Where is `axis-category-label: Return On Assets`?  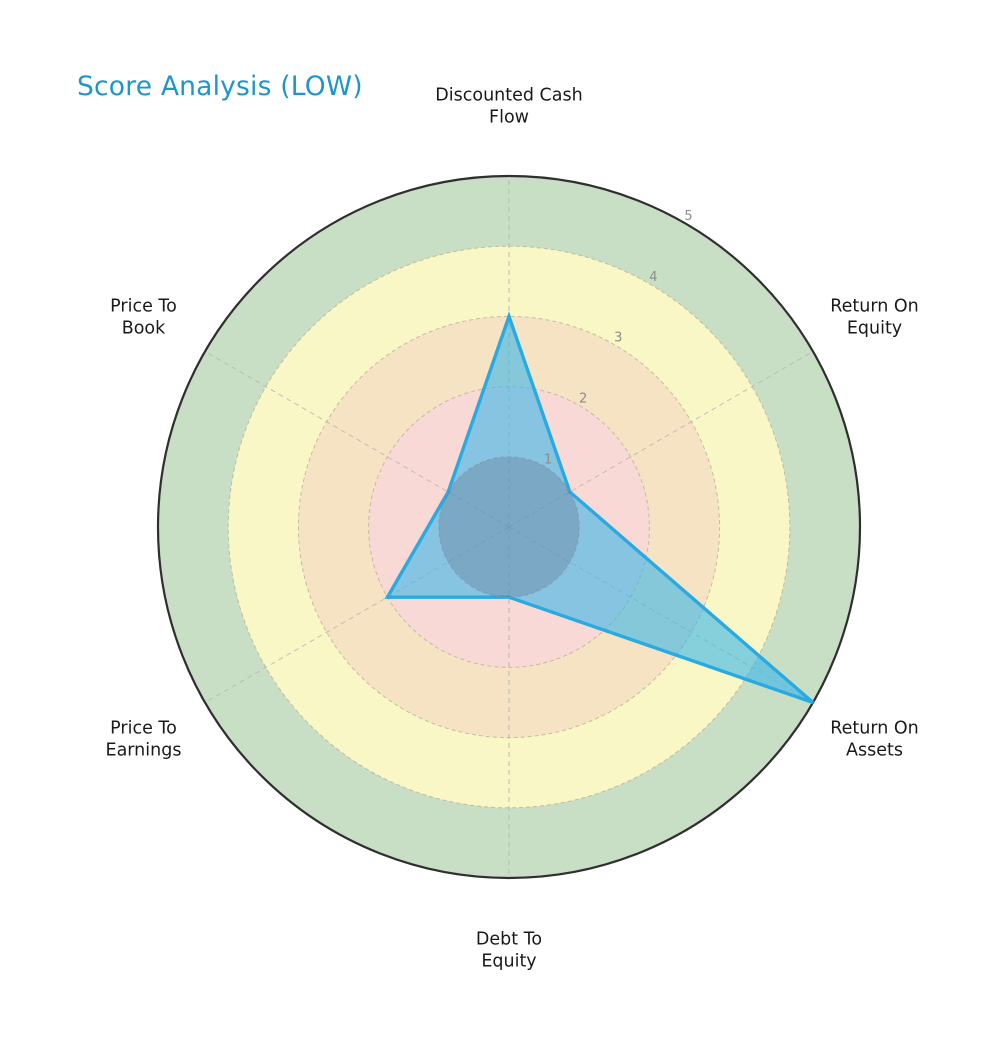
axis-category-label: Return On Assets is located at coordinates (874, 740).